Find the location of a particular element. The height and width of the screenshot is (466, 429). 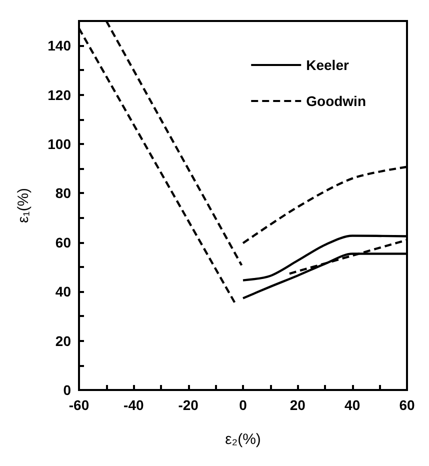

y-tick-label: 60 is located at coordinates (63, 242).